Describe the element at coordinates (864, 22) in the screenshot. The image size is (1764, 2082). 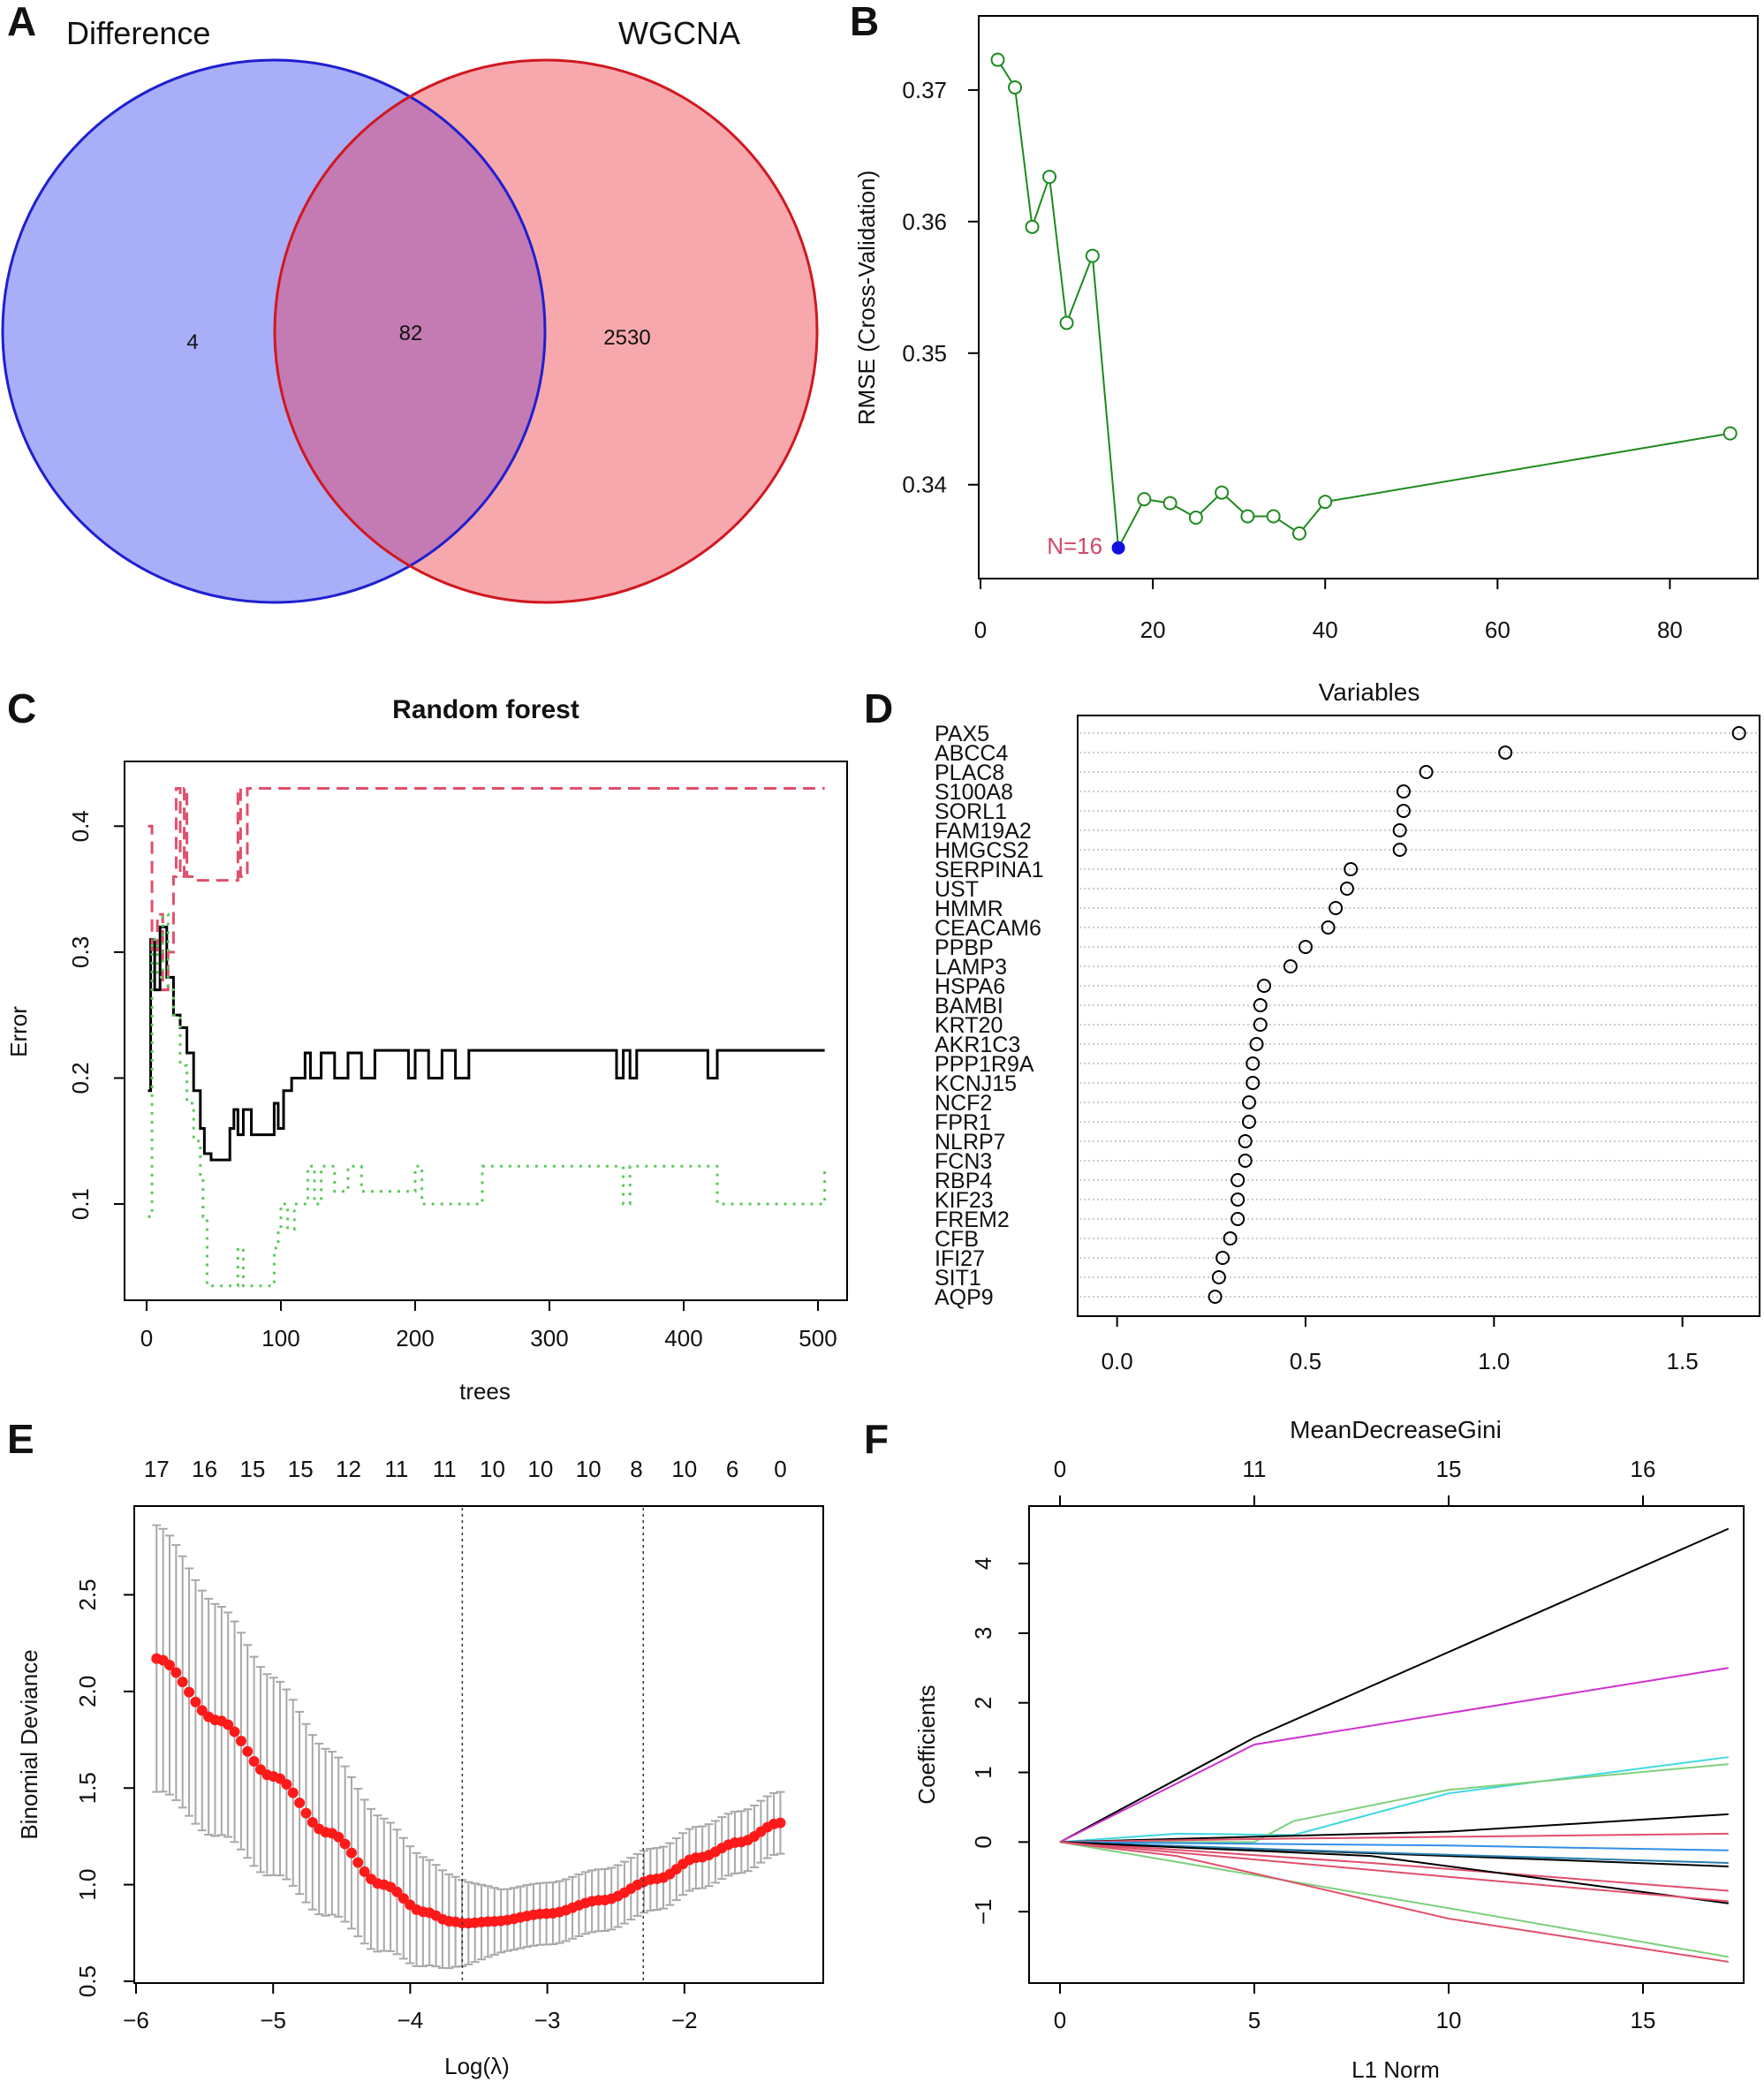
I see `panel-letter-b: B` at that location.